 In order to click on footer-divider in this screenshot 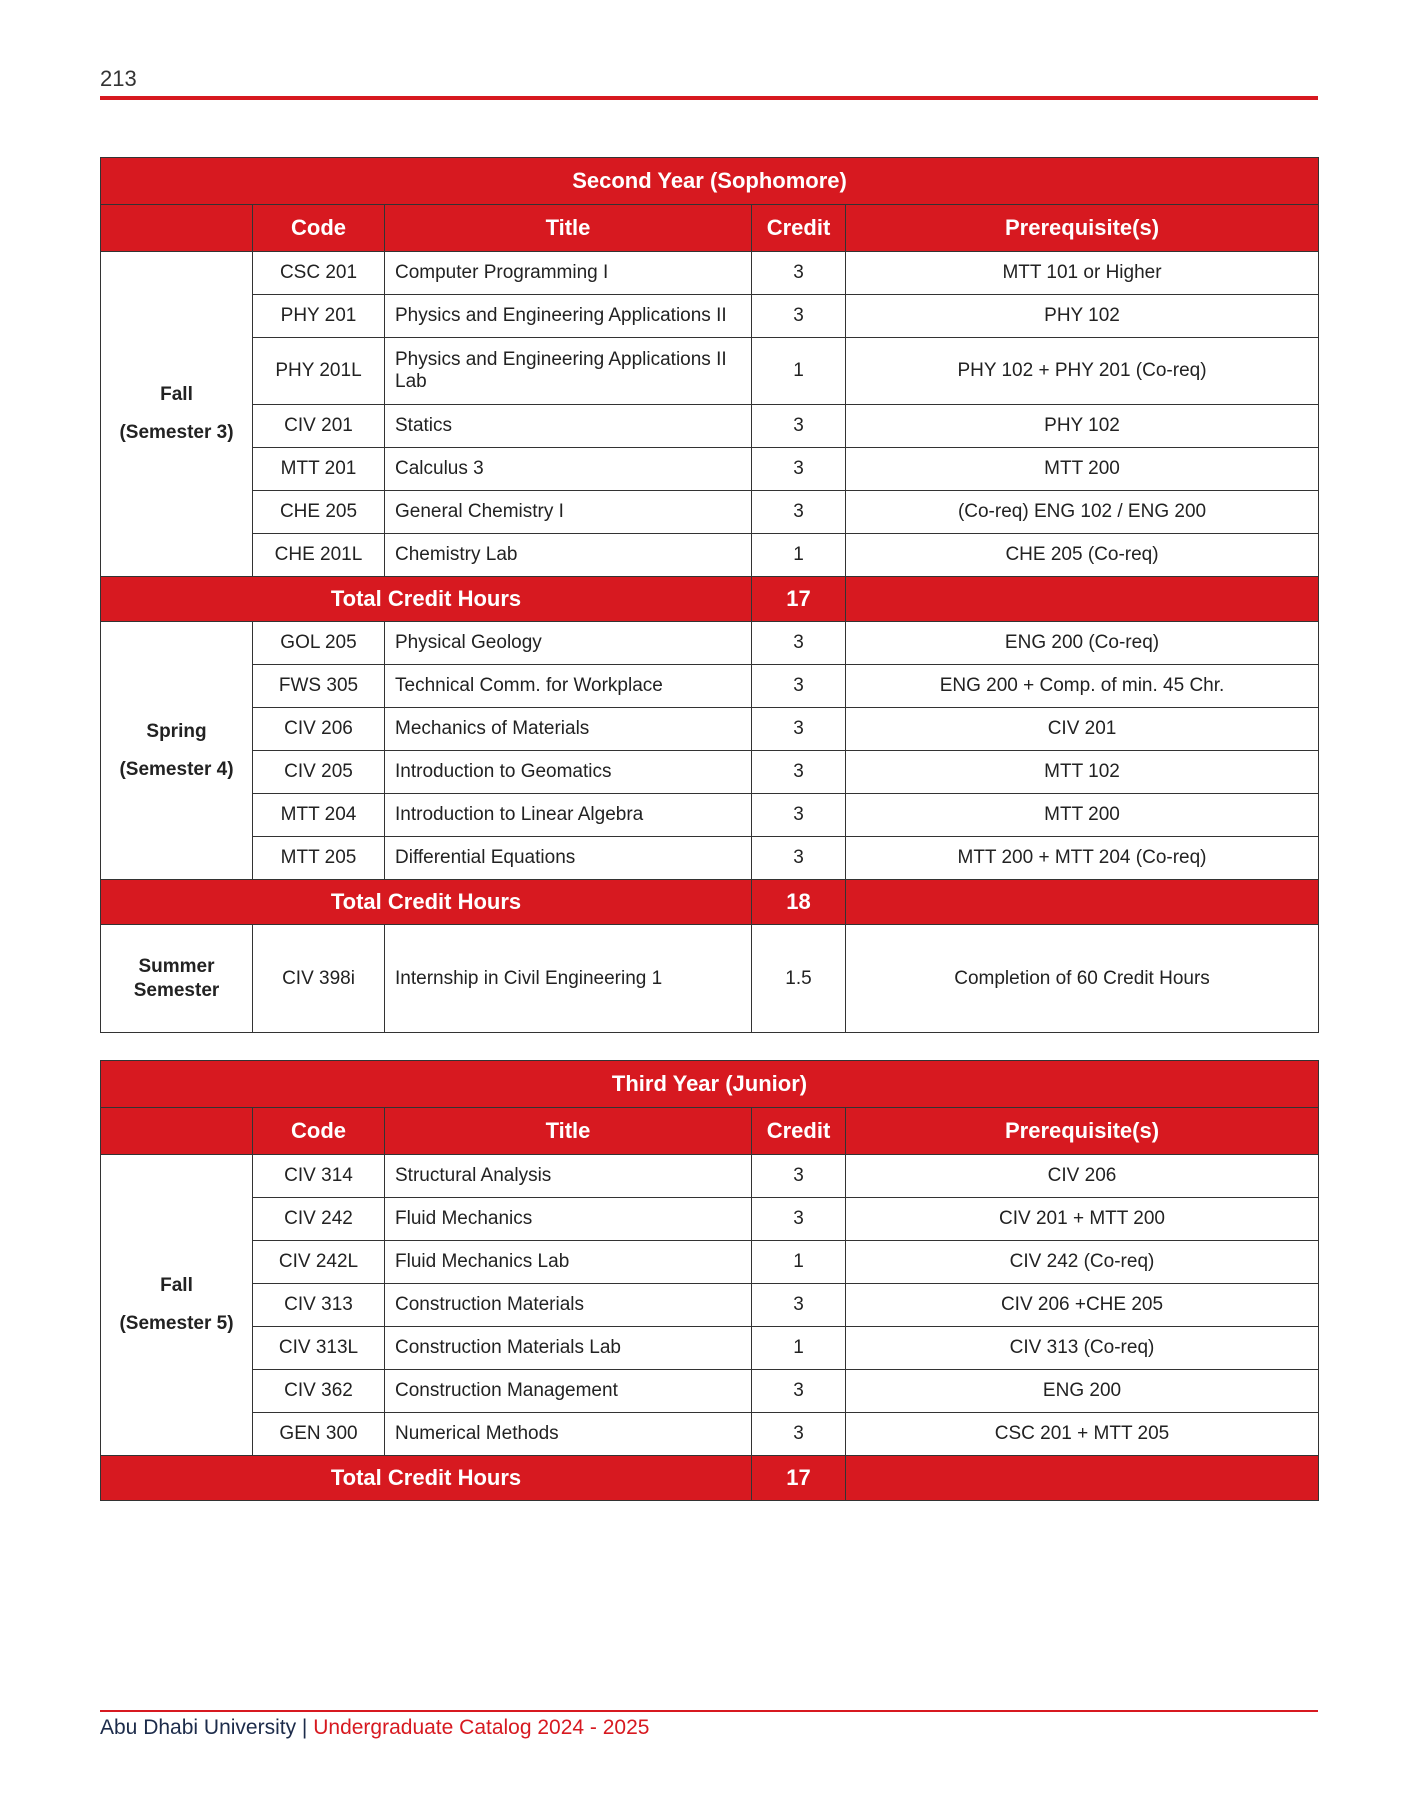, I will do `click(709, 1711)`.